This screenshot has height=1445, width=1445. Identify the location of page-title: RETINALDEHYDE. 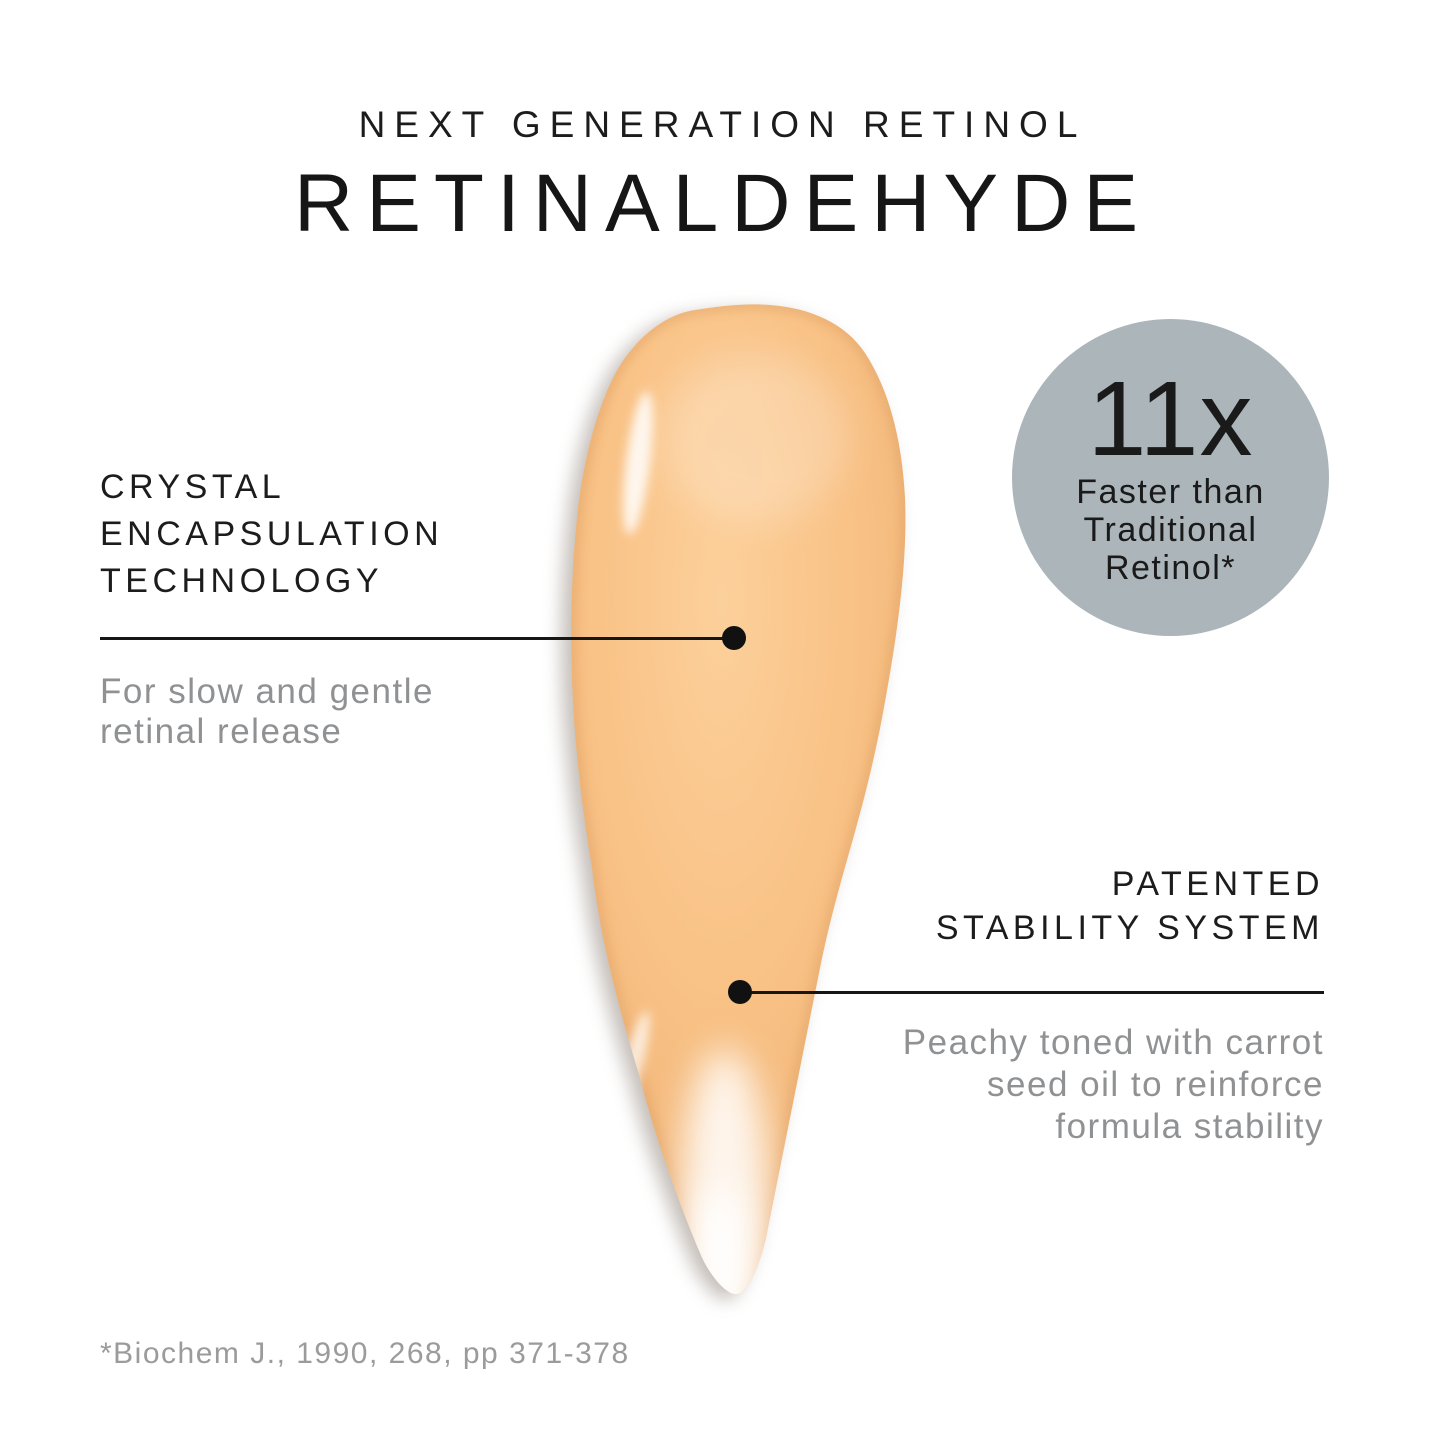
(722, 203).